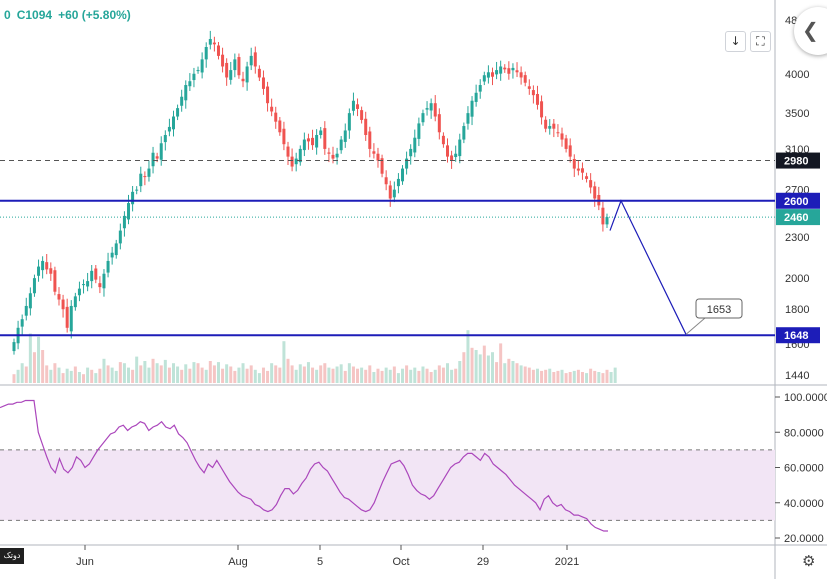  I want to click on rsi-band, so click(387, 485).